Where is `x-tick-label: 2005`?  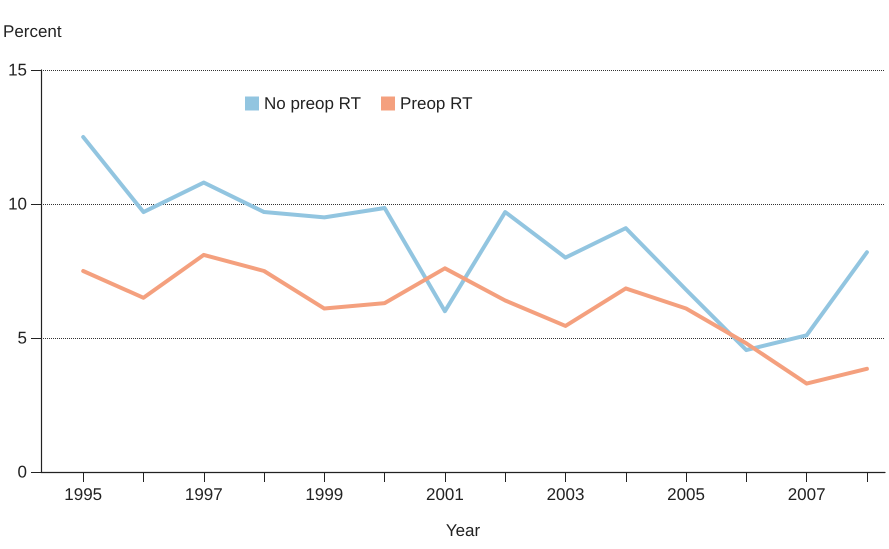 x-tick-label: 2005 is located at coordinates (686, 494).